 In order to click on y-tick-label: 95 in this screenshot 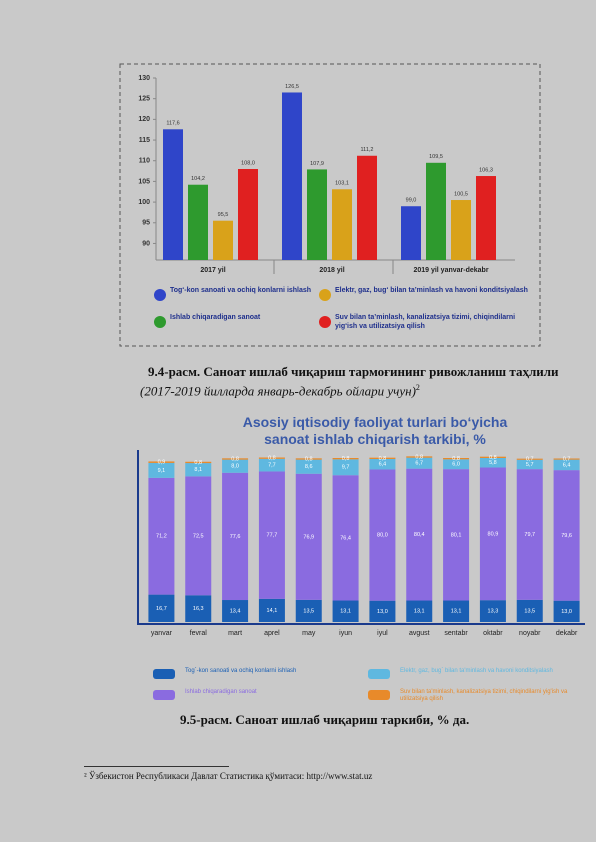, I will do `click(146, 223)`.